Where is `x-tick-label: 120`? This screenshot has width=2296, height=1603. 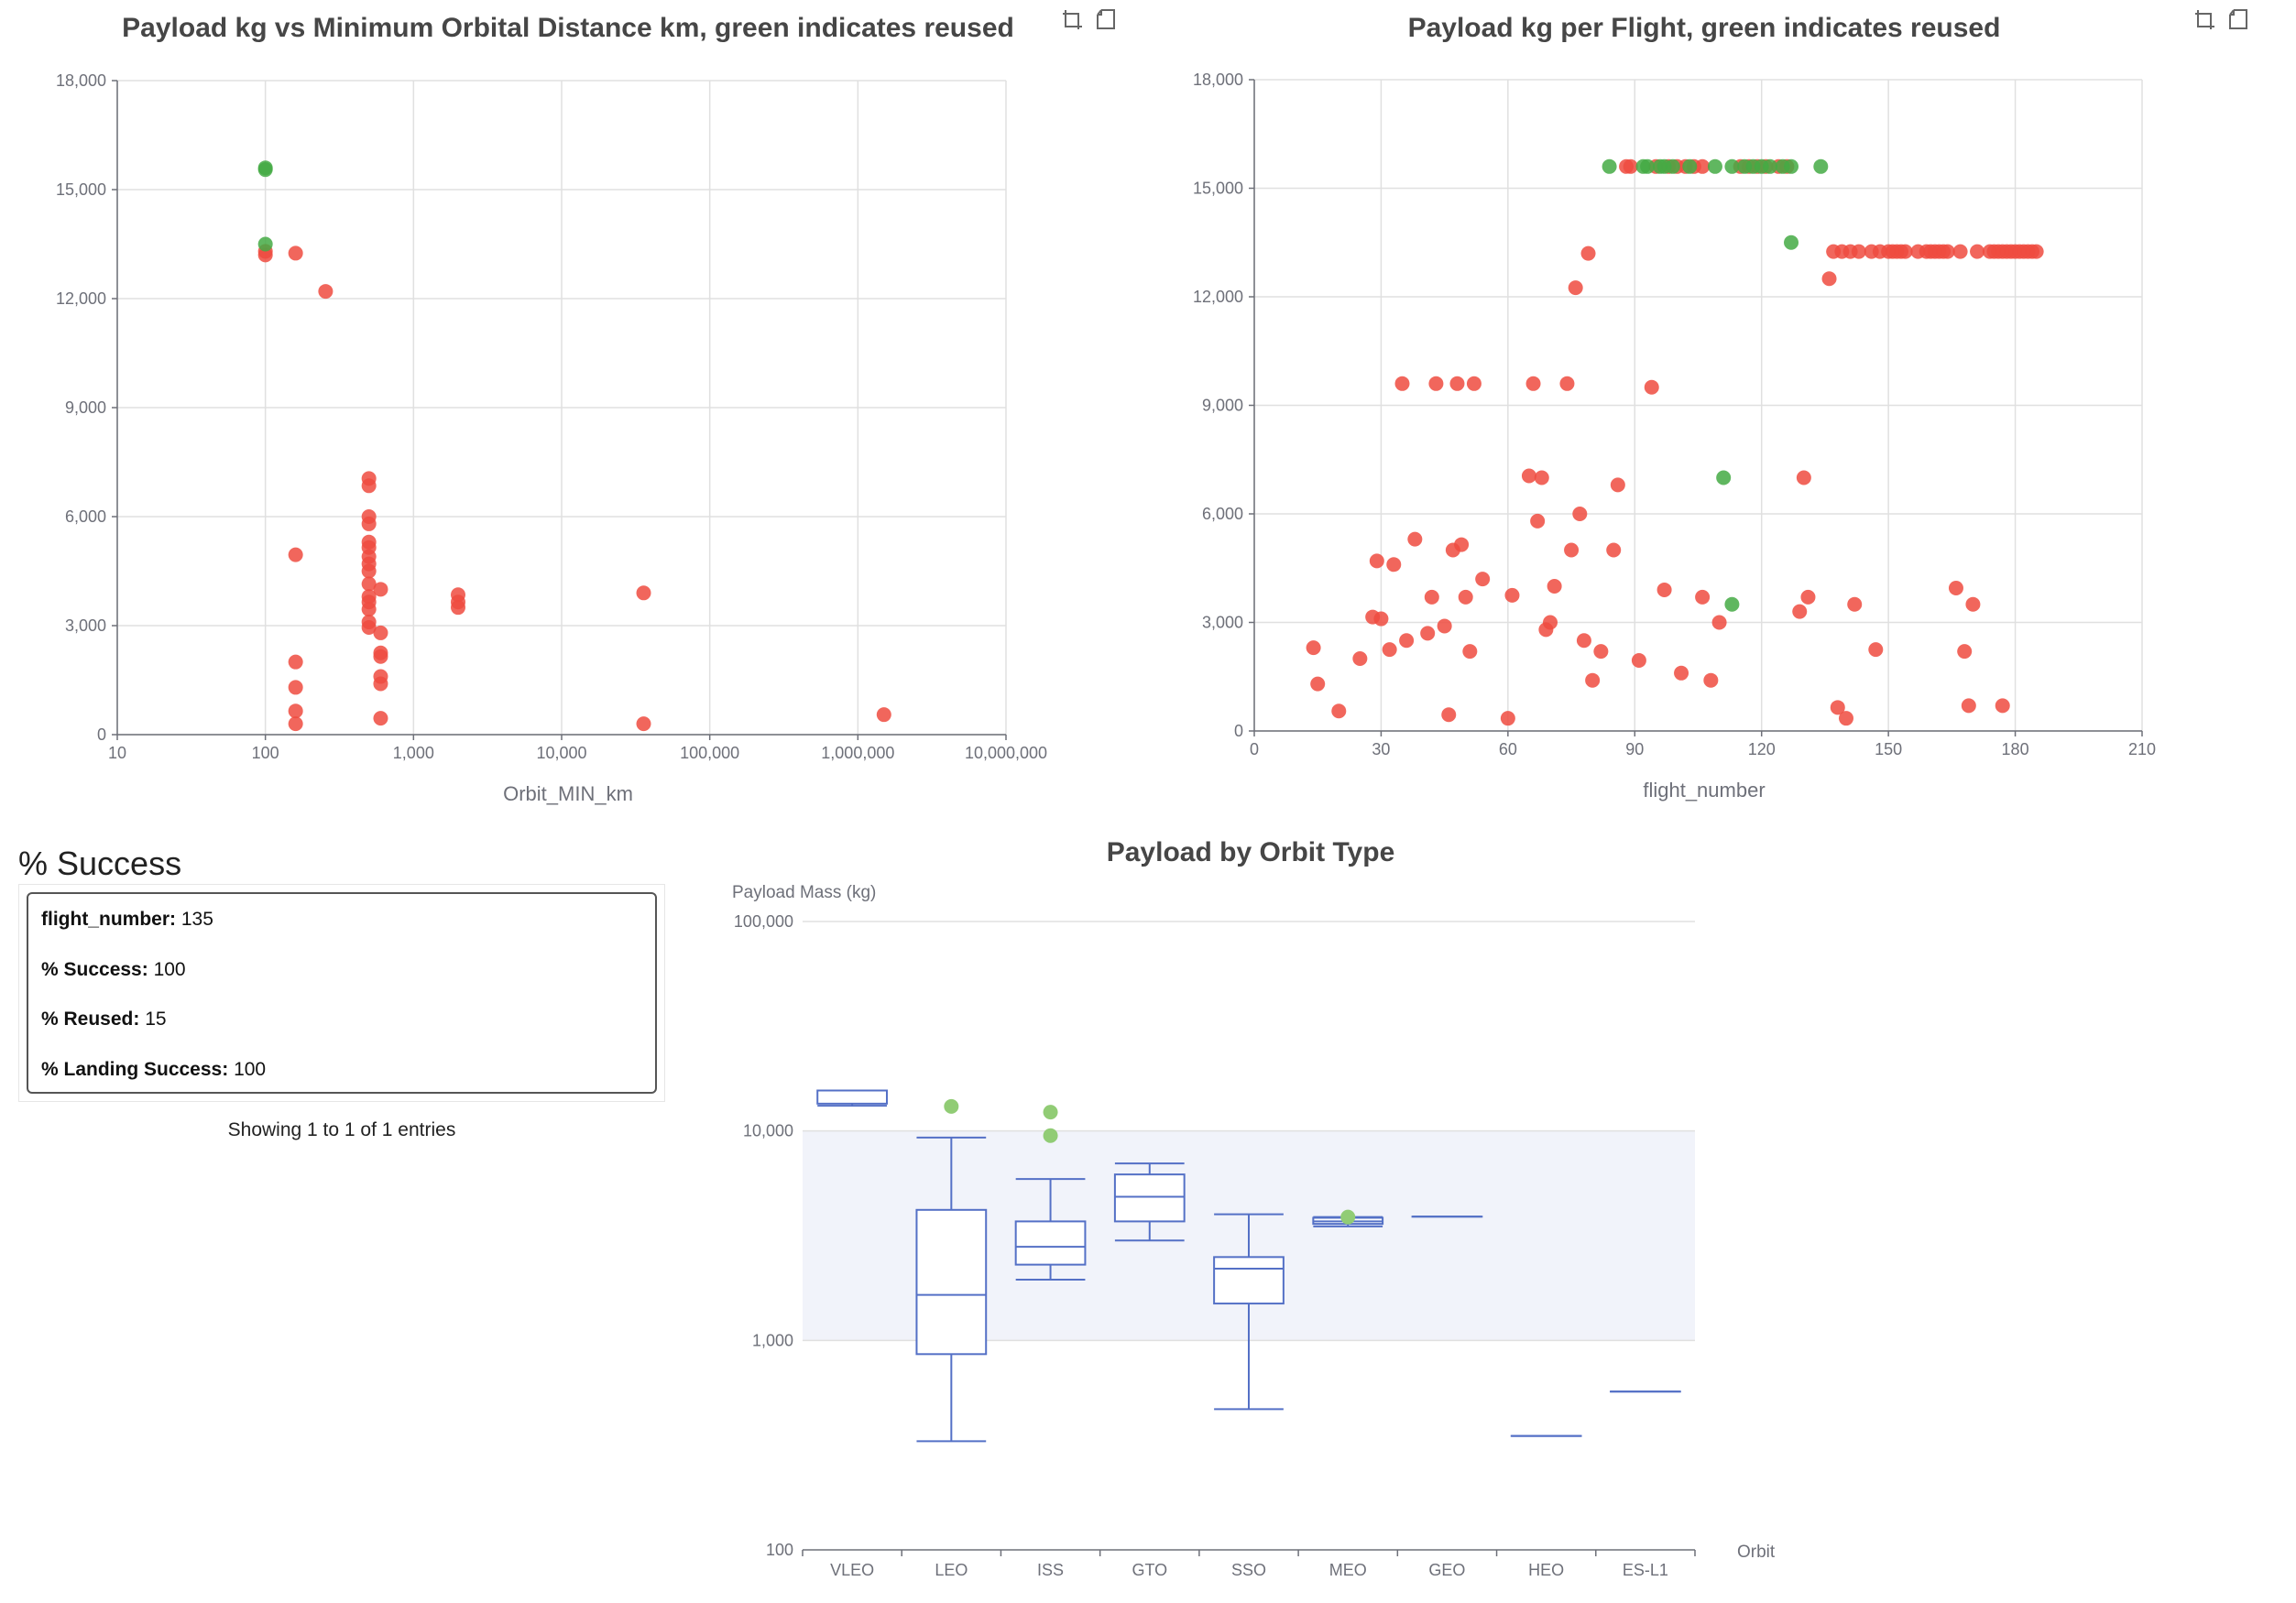
x-tick-label: 120 is located at coordinates (1762, 749).